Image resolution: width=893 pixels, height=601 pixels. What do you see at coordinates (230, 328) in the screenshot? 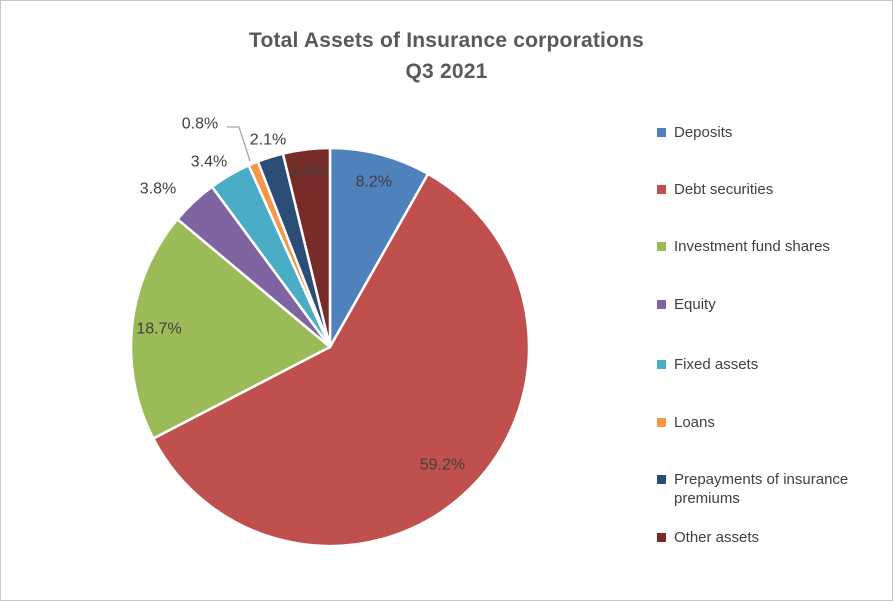
I see `pie-slice-investment-fund-shares` at bounding box center [230, 328].